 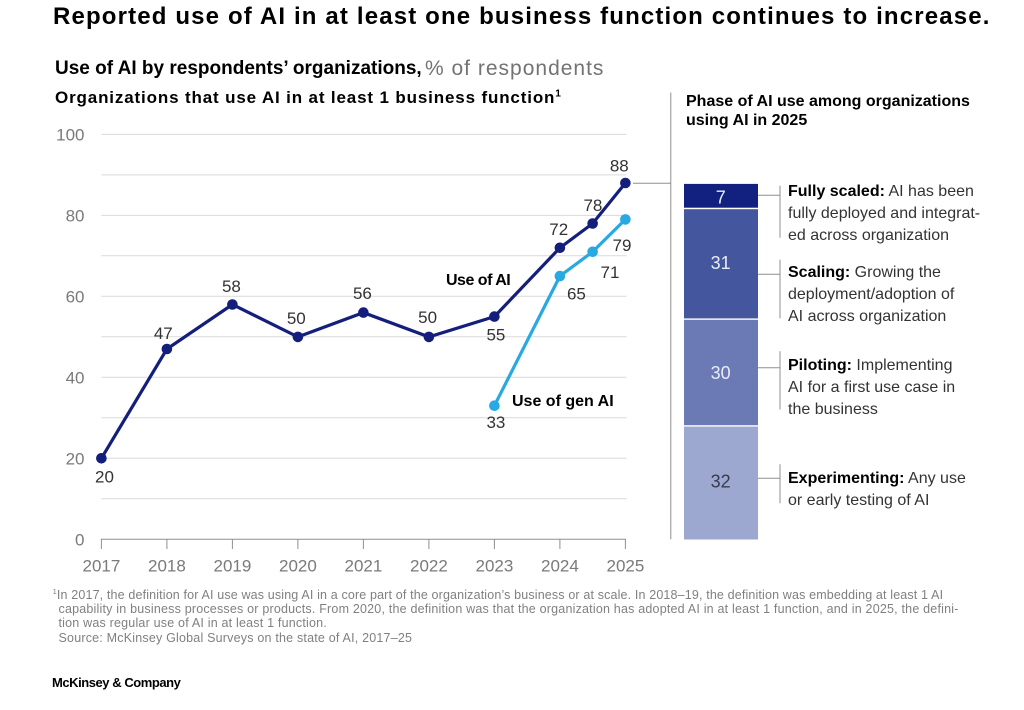 What do you see at coordinates (75, 377) in the screenshot?
I see `svg-text: 40` at bounding box center [75, 377].